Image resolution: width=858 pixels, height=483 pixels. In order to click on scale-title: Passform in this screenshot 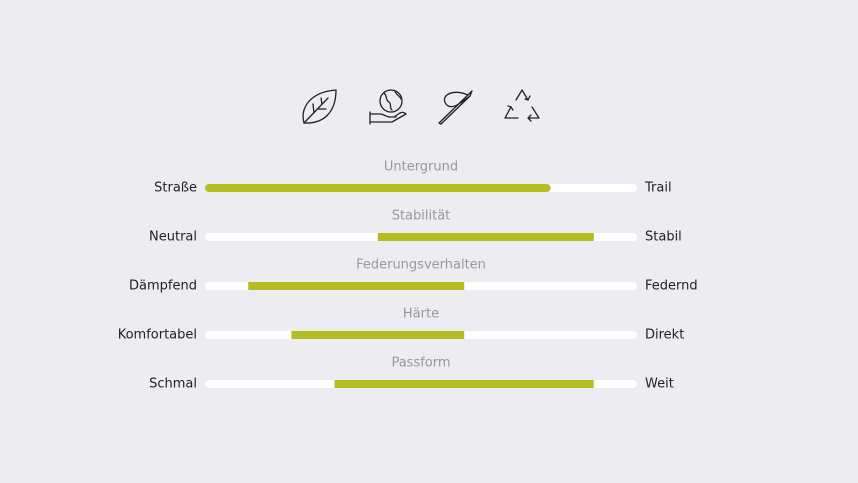, I will do `click(420, 363)`.